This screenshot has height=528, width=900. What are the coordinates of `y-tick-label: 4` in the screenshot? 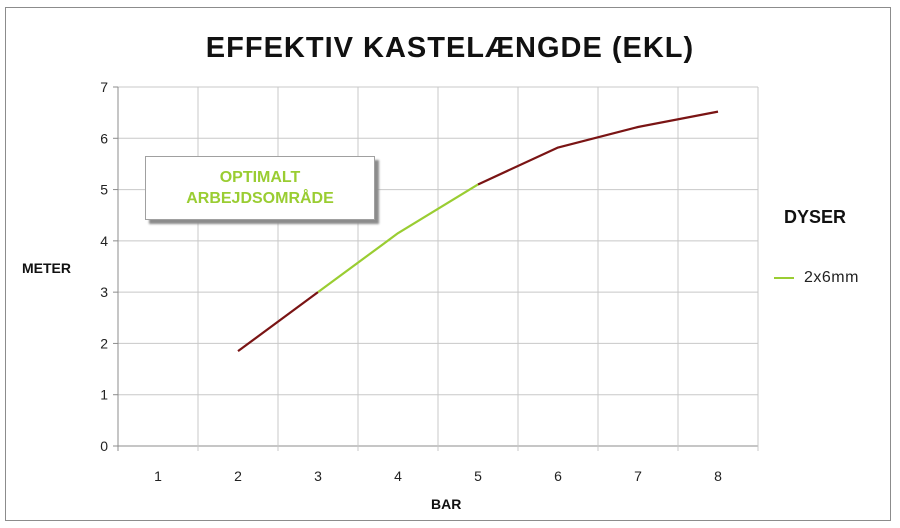 It's located at (104, 241).